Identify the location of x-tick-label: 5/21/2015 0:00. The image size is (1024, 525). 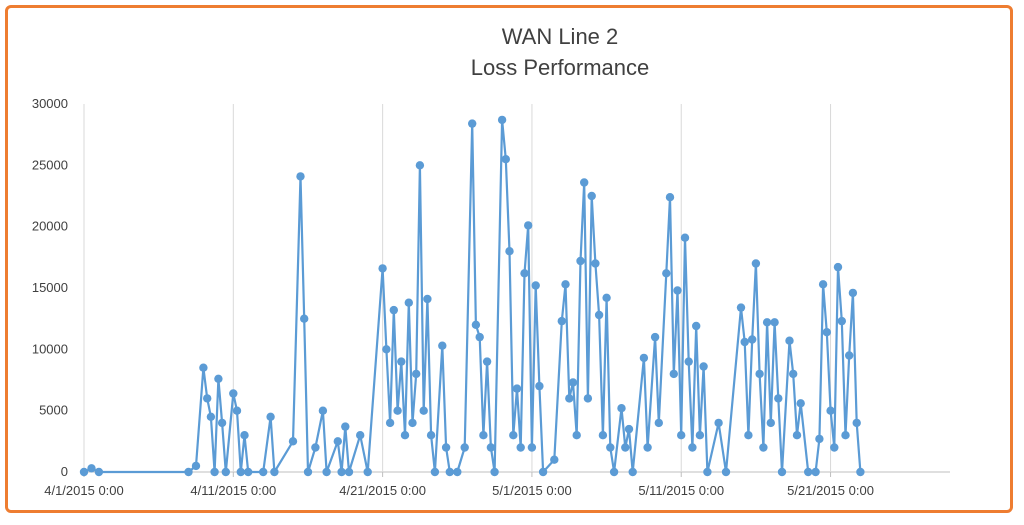
(830, 490).